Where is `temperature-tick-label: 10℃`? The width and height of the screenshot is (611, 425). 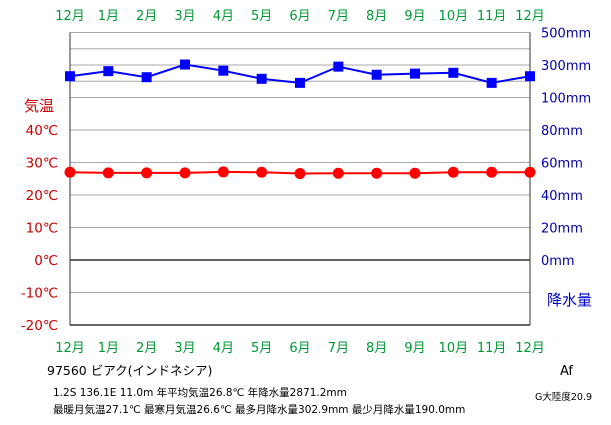 temperature-tick-label: 10℃ is located at coordinates (42, 229).